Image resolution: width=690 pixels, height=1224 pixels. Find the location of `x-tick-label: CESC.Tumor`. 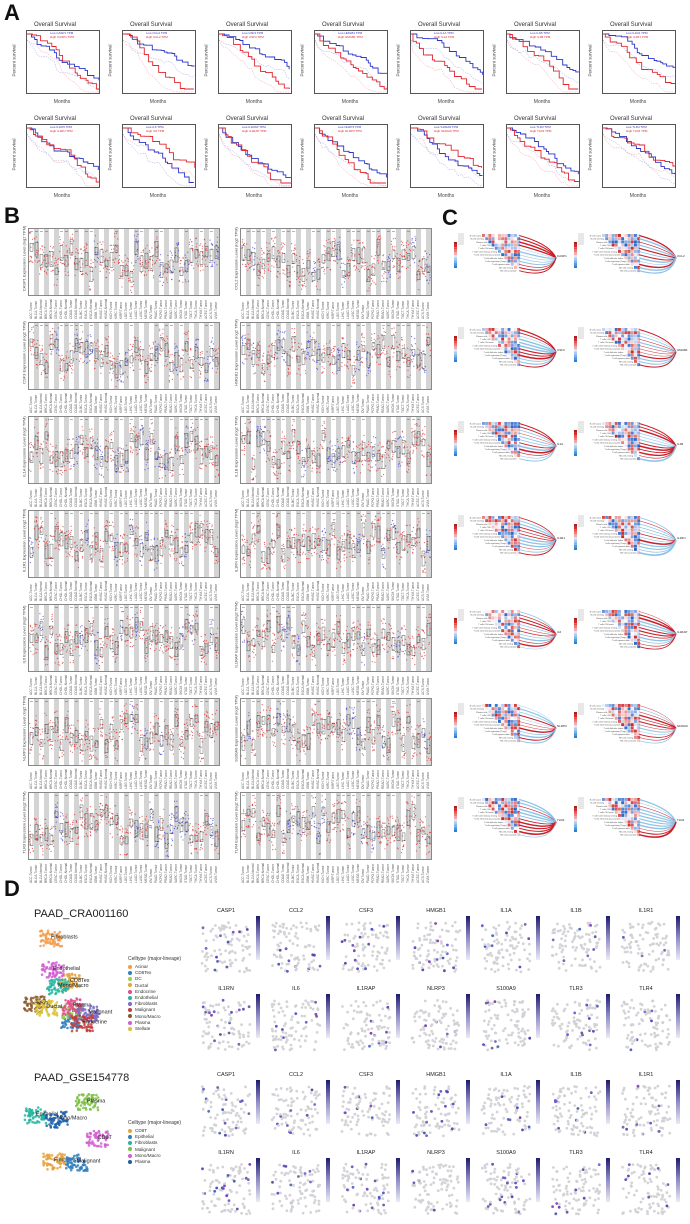

x-tick-label: CESC.Tumor is located at coordinates (56, 873).